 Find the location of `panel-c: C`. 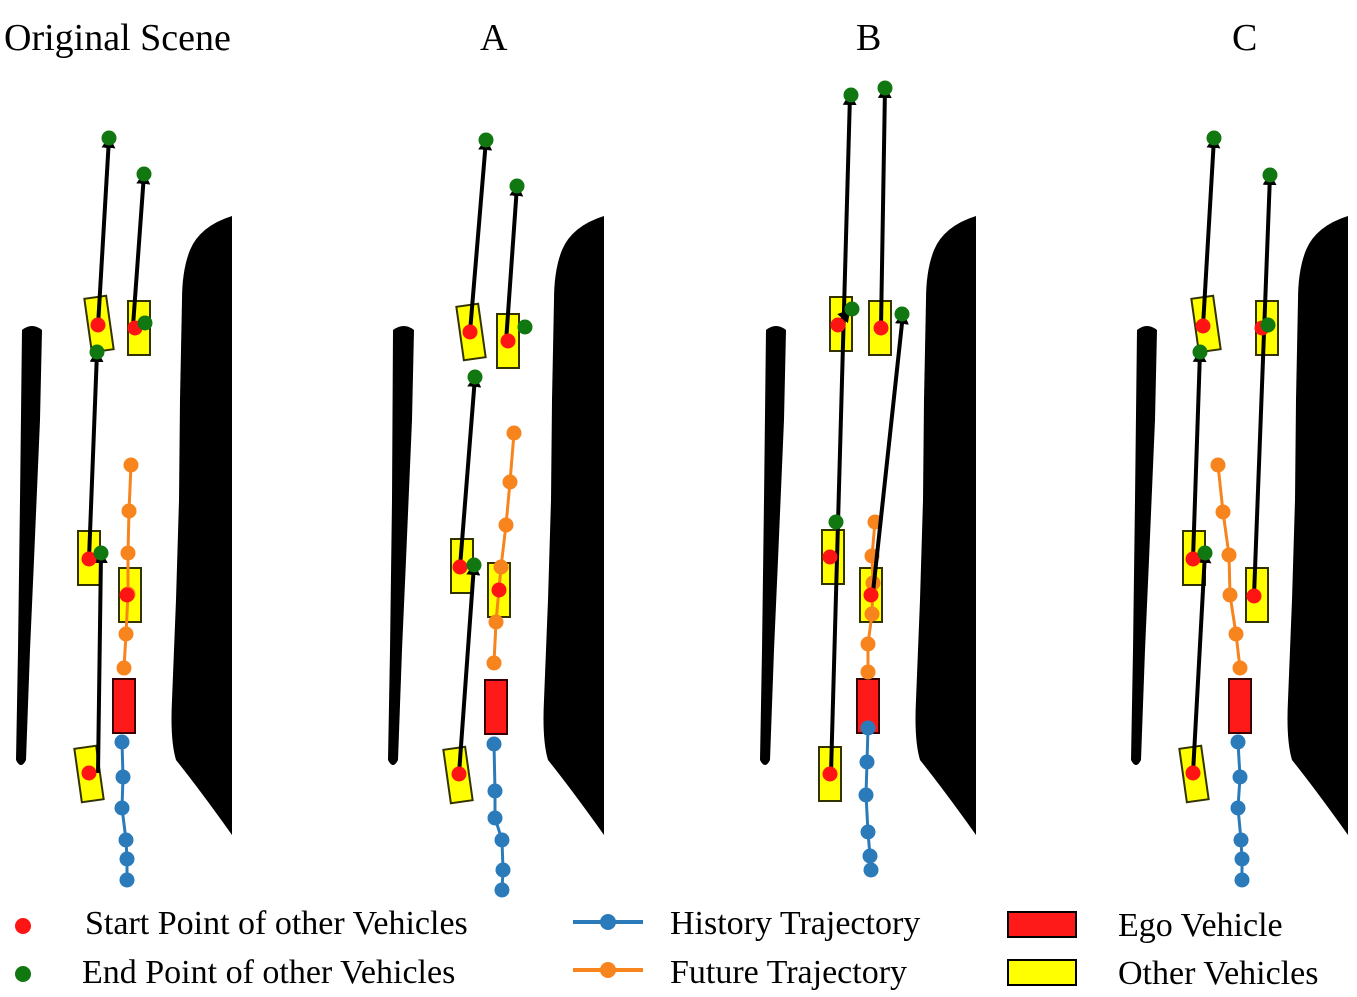

panel-c: C is located at coordinates (1239, 452).